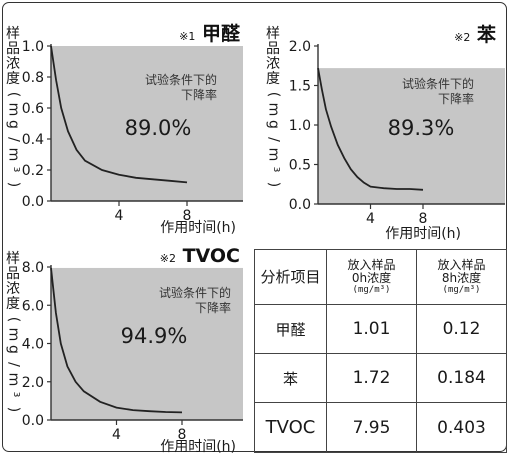 This screenshot has height=456, width=511. I want to click on table-header-8h: 放入样品 8h浓度 (mg/m³), so click(461, 277).